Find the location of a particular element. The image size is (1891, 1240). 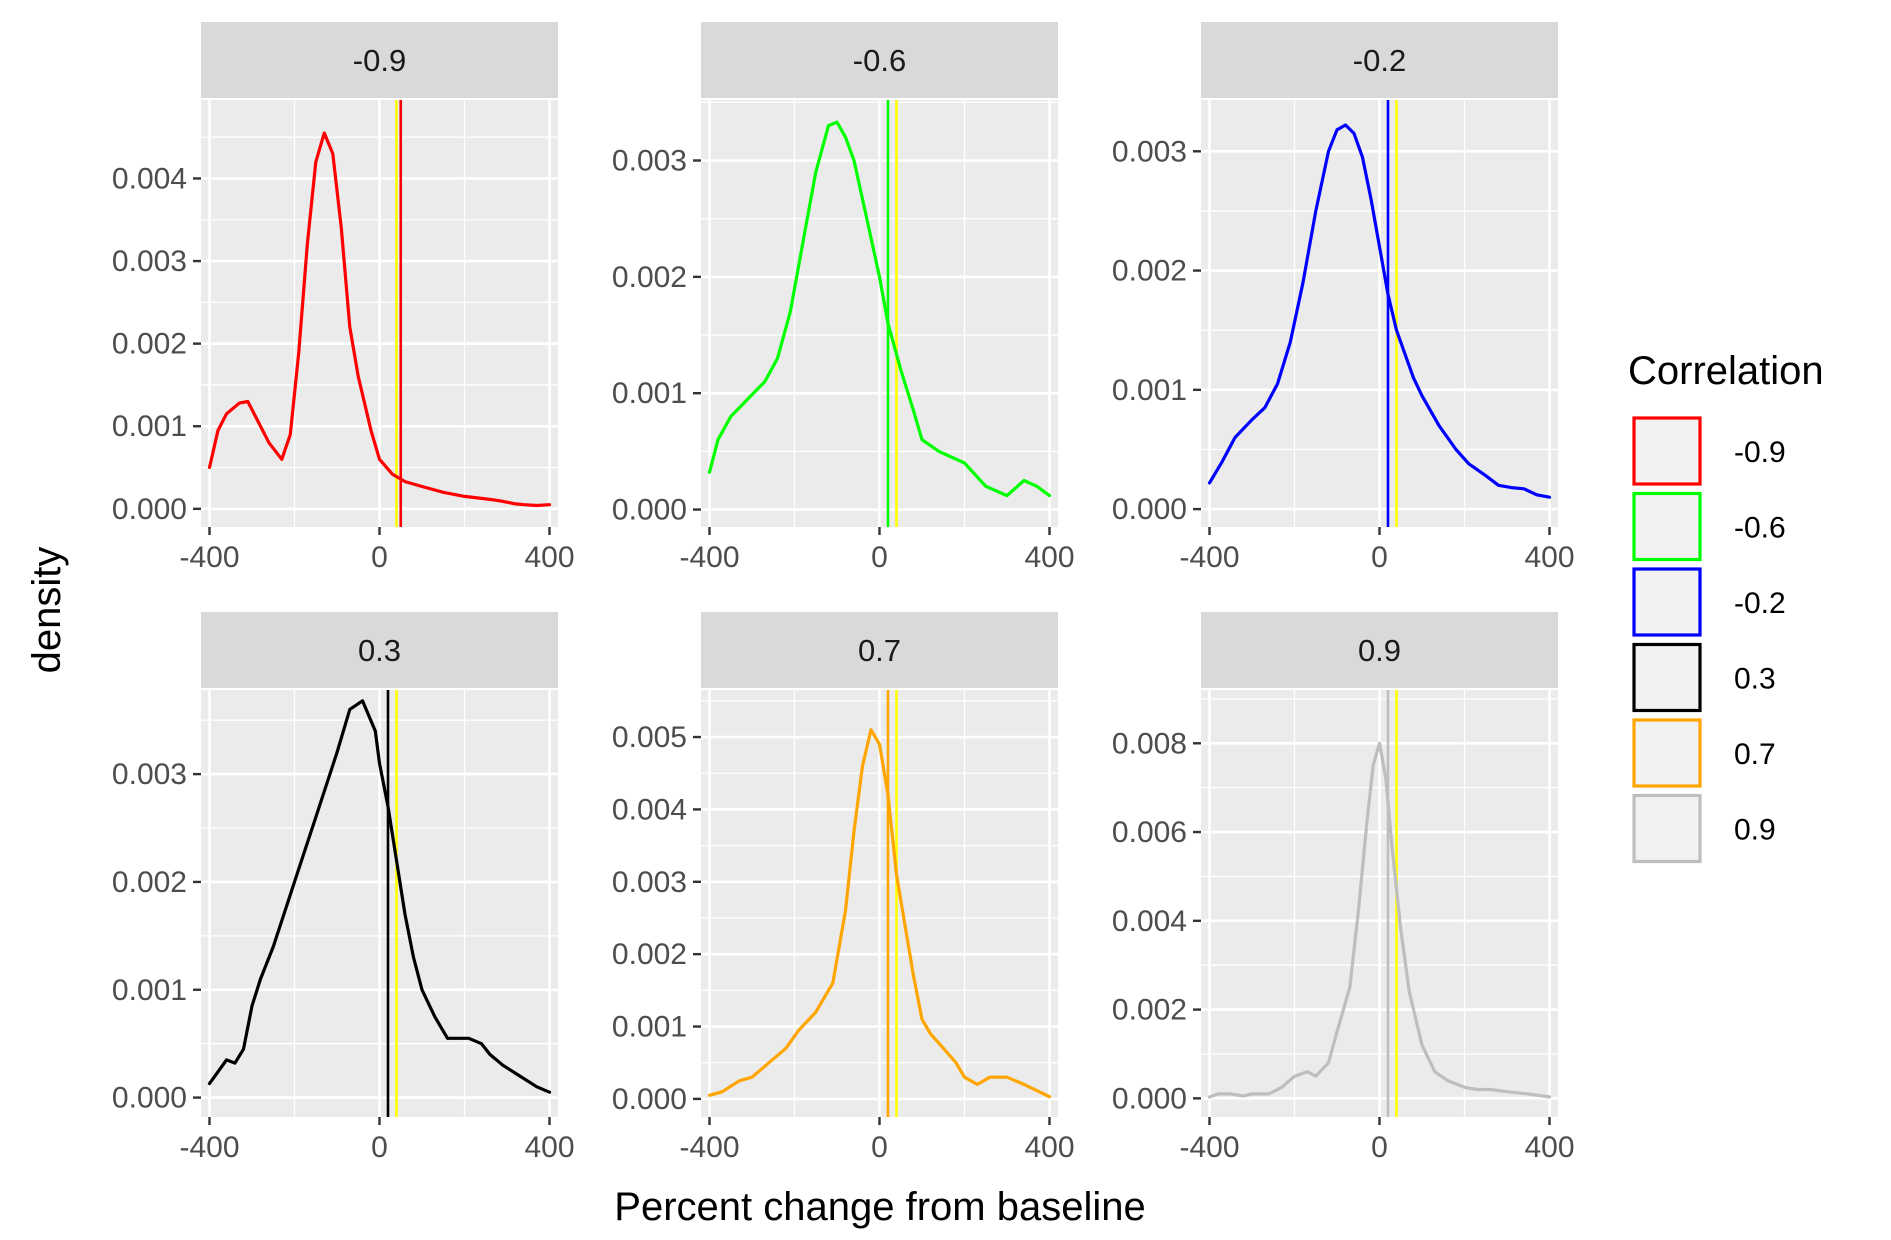

panel--0.9: -0.9 0.000 0.001 0.002 0.003 0.004 -400 0 400 is located at coordinates (343, 298).